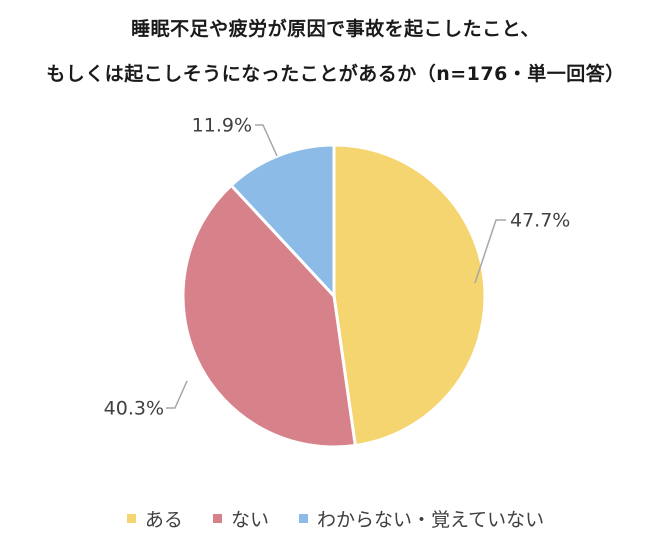 The width and height of the screenshot is (671, 551). I want to click on leader-line-aru, so click(490, 251).